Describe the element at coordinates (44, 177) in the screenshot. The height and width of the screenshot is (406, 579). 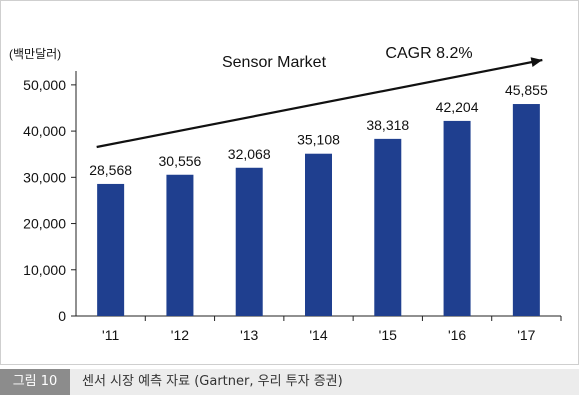
I see `y-tick-label: 30,000` at that location.